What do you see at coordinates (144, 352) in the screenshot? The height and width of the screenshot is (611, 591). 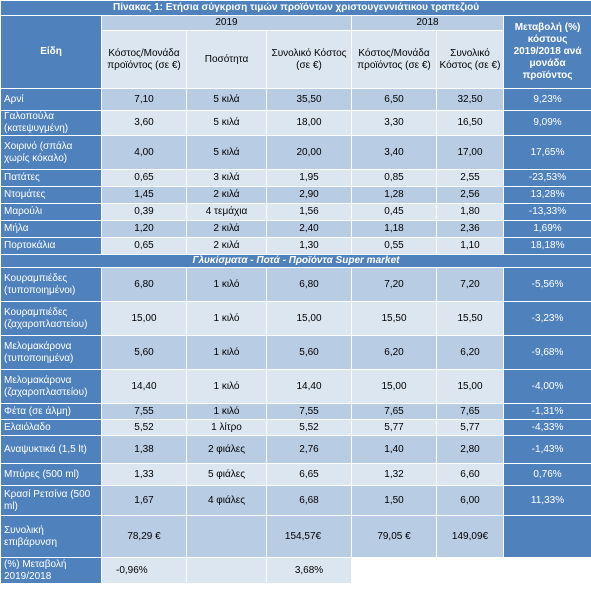 I see `unit-cost-2019: 5,60` at bounding box center [144, 352].